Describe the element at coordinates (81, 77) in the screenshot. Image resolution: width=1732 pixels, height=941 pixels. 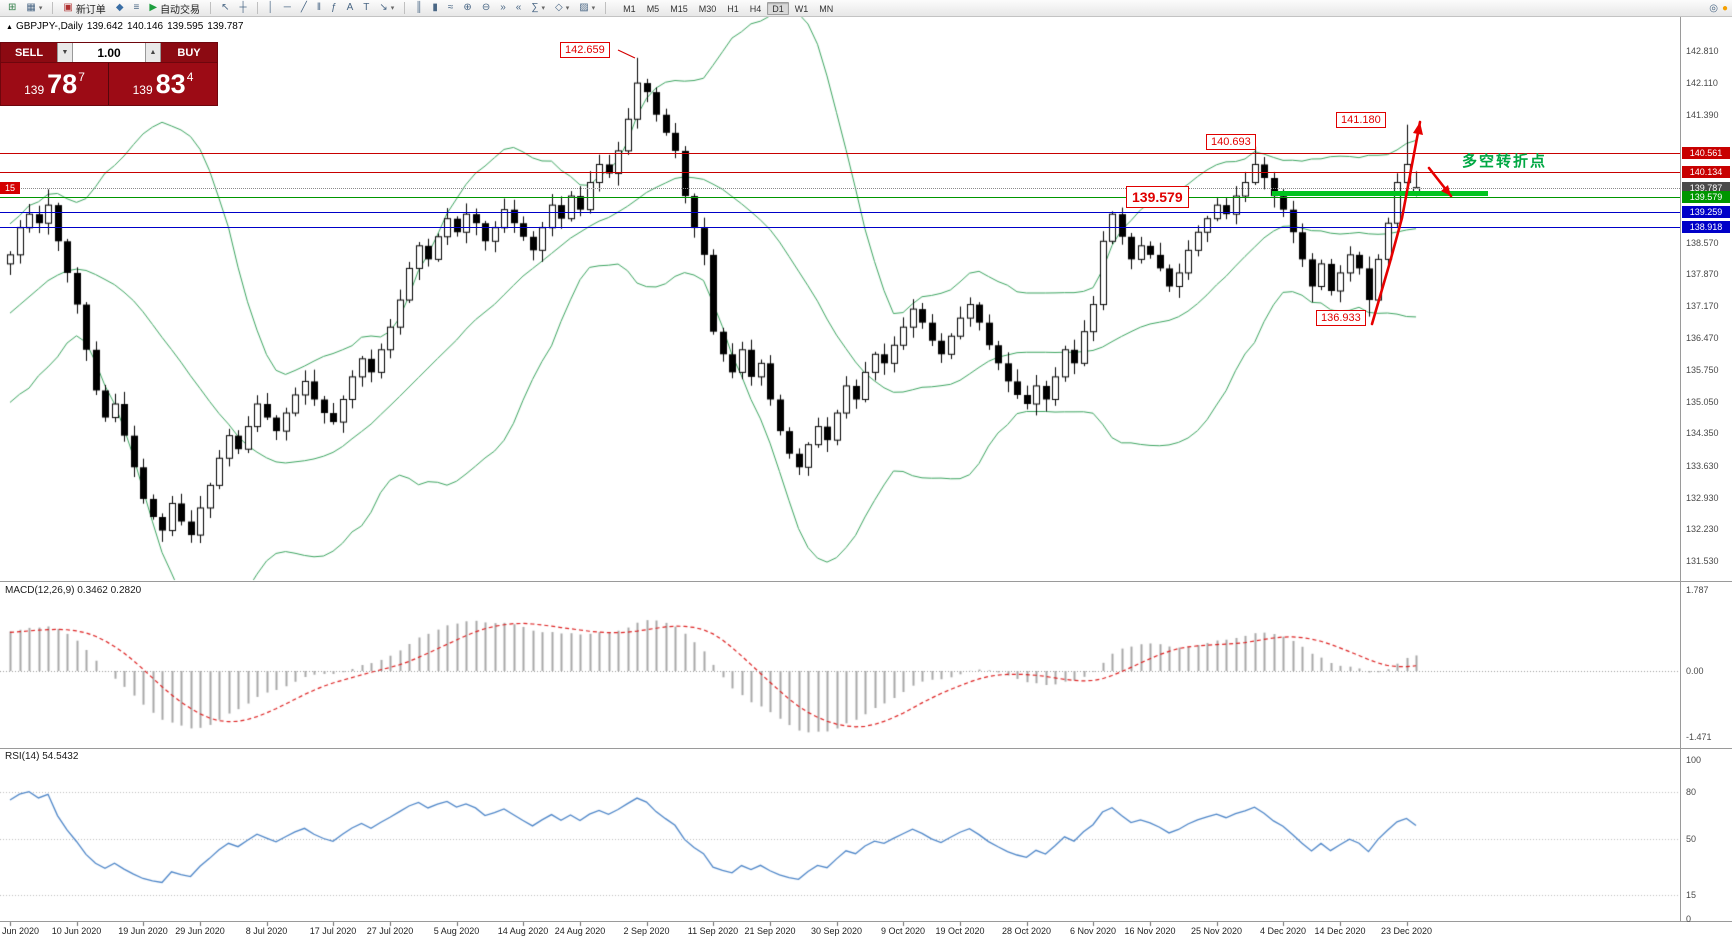
I see `sell-price-pip: 7` at that location.